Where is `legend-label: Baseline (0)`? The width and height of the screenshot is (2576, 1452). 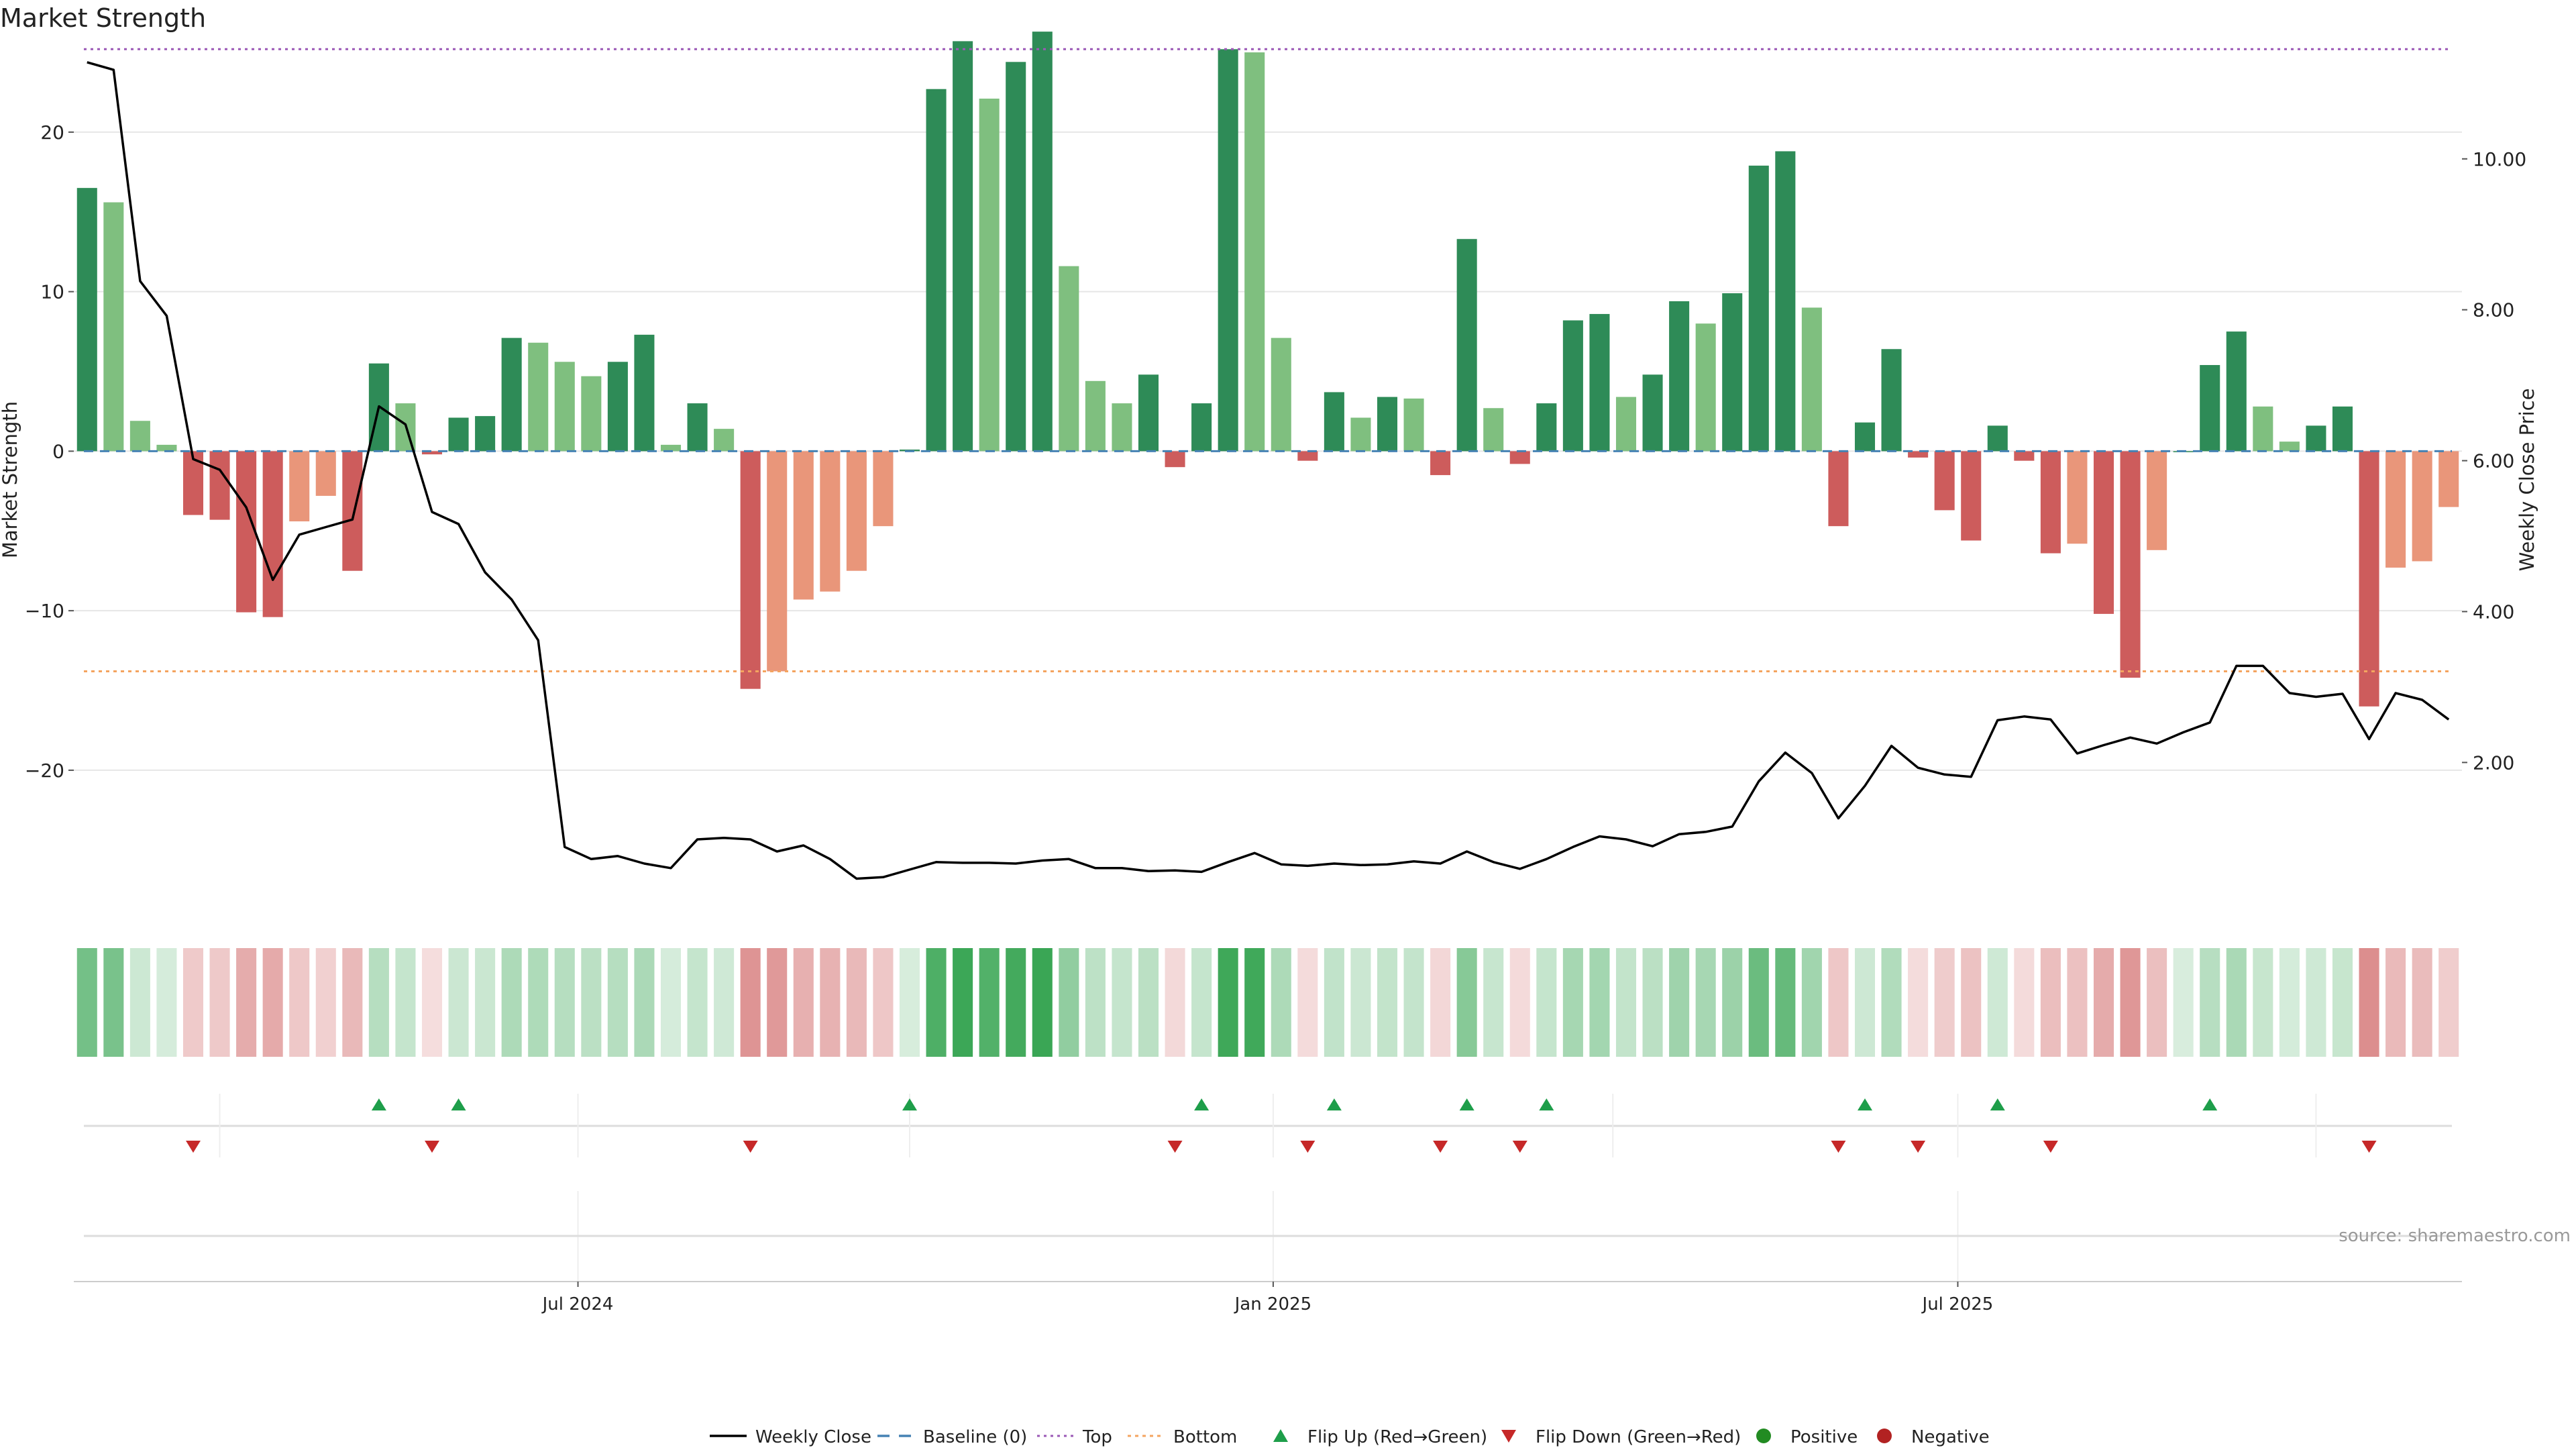 legend-label: Baseline (0) is located at coordinates (975, 1437).